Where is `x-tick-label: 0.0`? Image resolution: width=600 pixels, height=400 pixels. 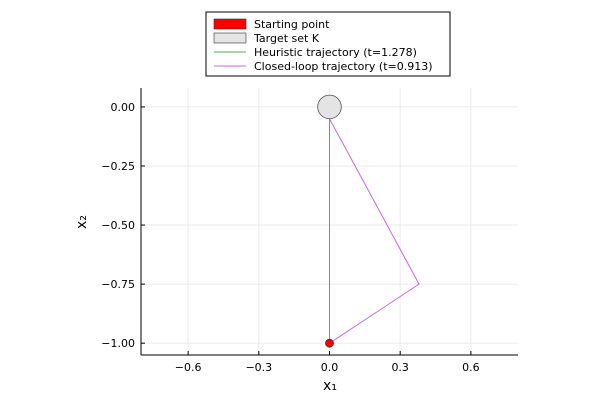
x-tick-label: 0.0 is located at coordinates (330, 367).